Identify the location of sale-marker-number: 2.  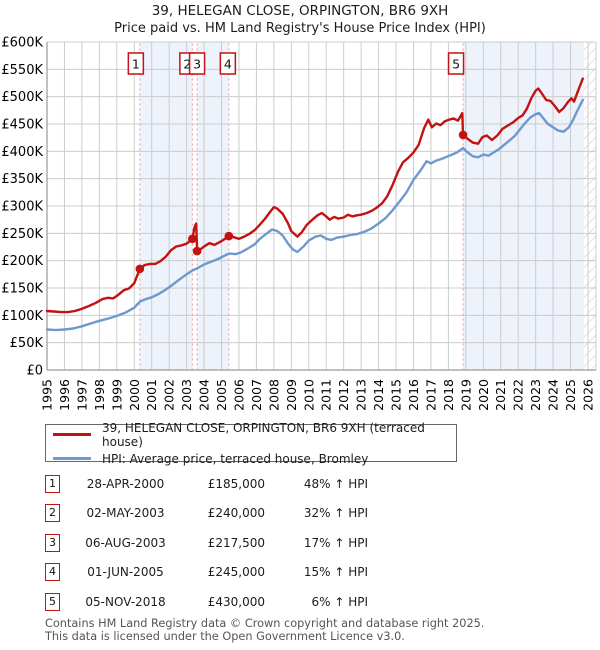
(187, 64).